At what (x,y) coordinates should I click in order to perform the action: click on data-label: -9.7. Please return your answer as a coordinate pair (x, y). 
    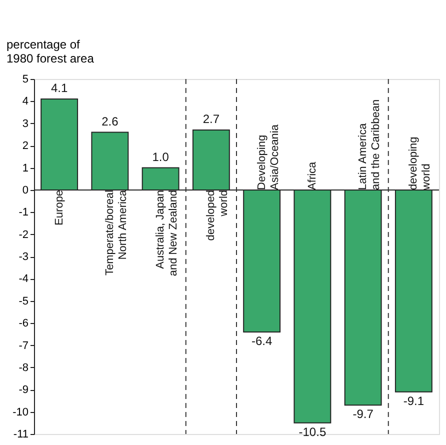
    Looking at the image, I should click on (363, 414).